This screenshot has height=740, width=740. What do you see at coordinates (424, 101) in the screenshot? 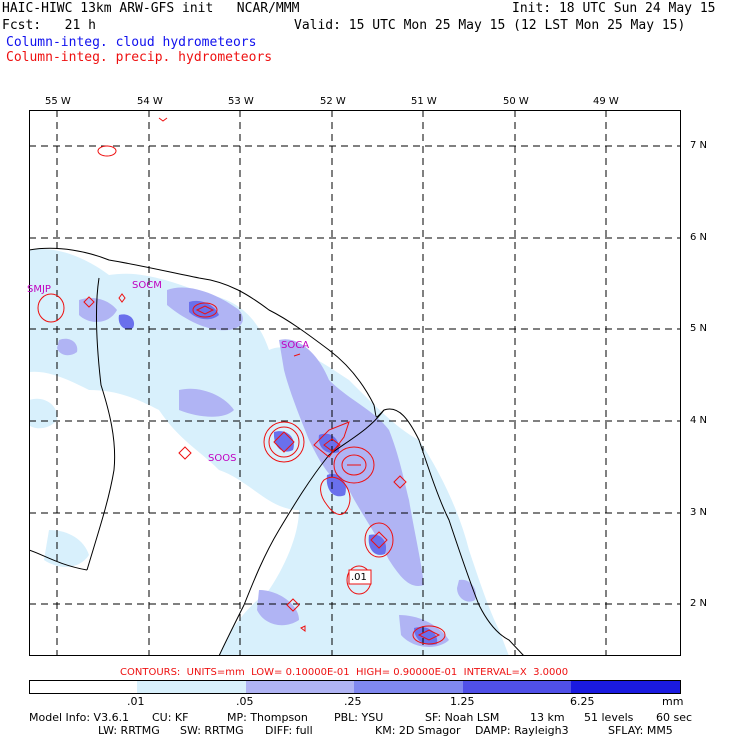
I see `lon-label-51w: 51 W` at bounding box center [424, 101].